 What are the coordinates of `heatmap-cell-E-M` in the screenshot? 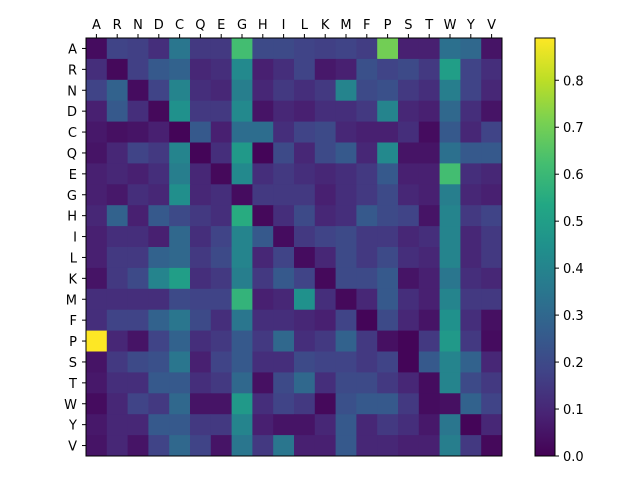 It's located at (346, 174).